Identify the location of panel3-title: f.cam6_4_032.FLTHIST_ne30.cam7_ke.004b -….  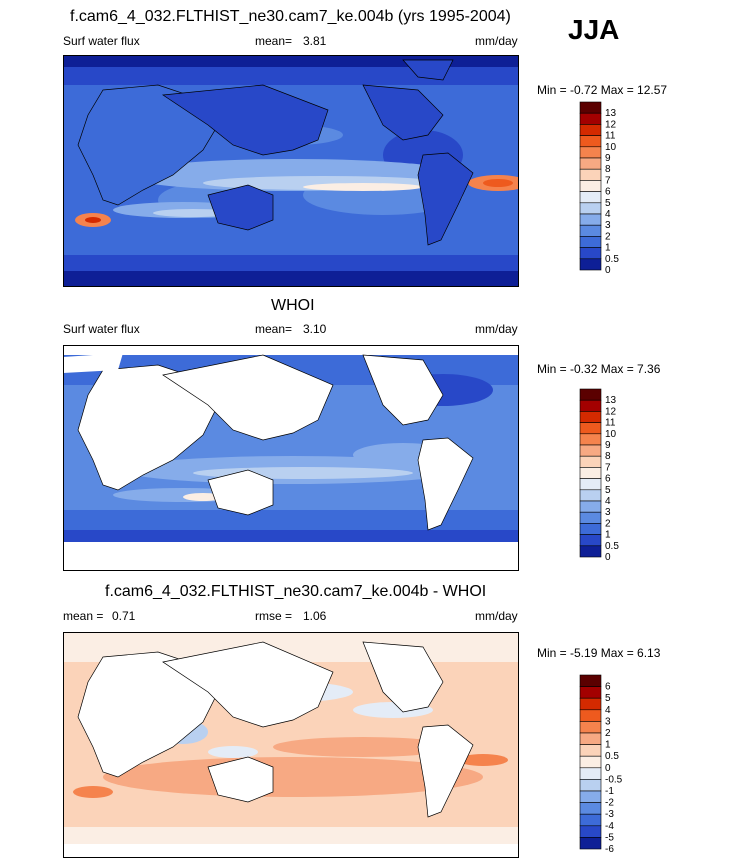
(296, 591).